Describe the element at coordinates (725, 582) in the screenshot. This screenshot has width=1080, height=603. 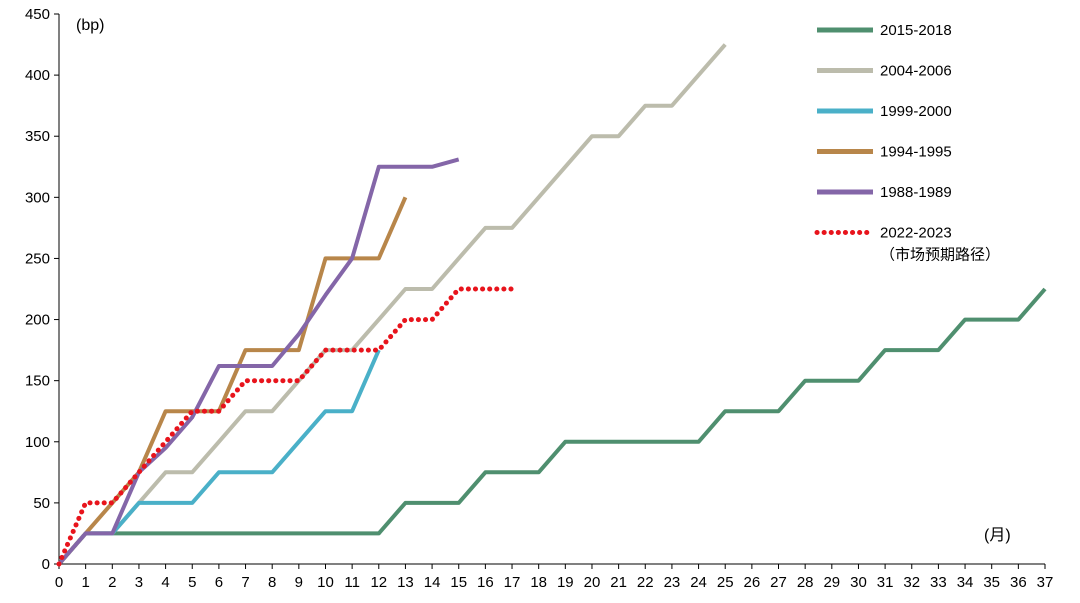
I see `x-tick-label: 25` at that location.